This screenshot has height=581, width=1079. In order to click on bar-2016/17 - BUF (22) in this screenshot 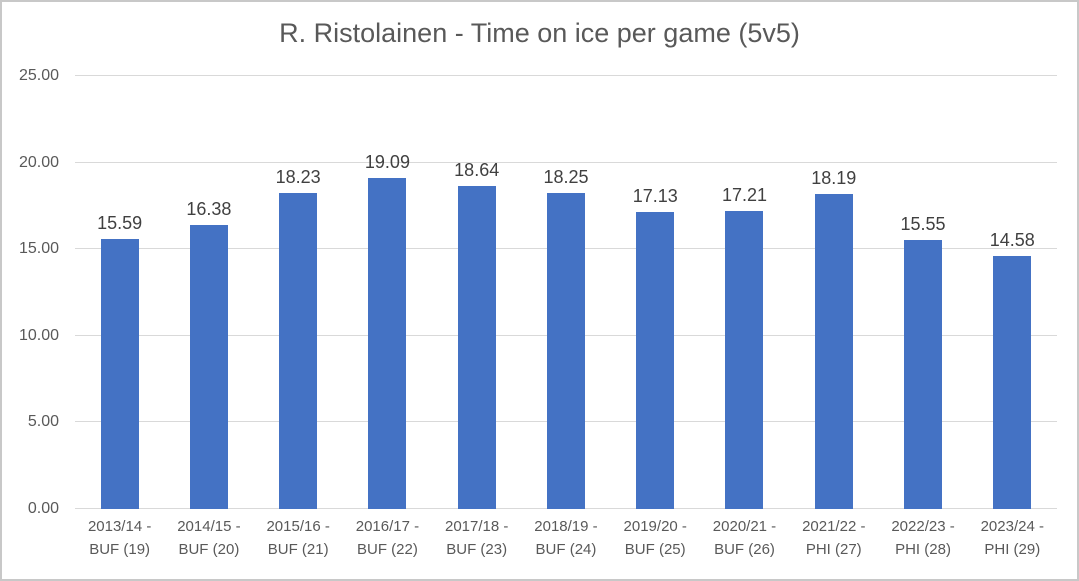, I will do `click(387, 343)`.